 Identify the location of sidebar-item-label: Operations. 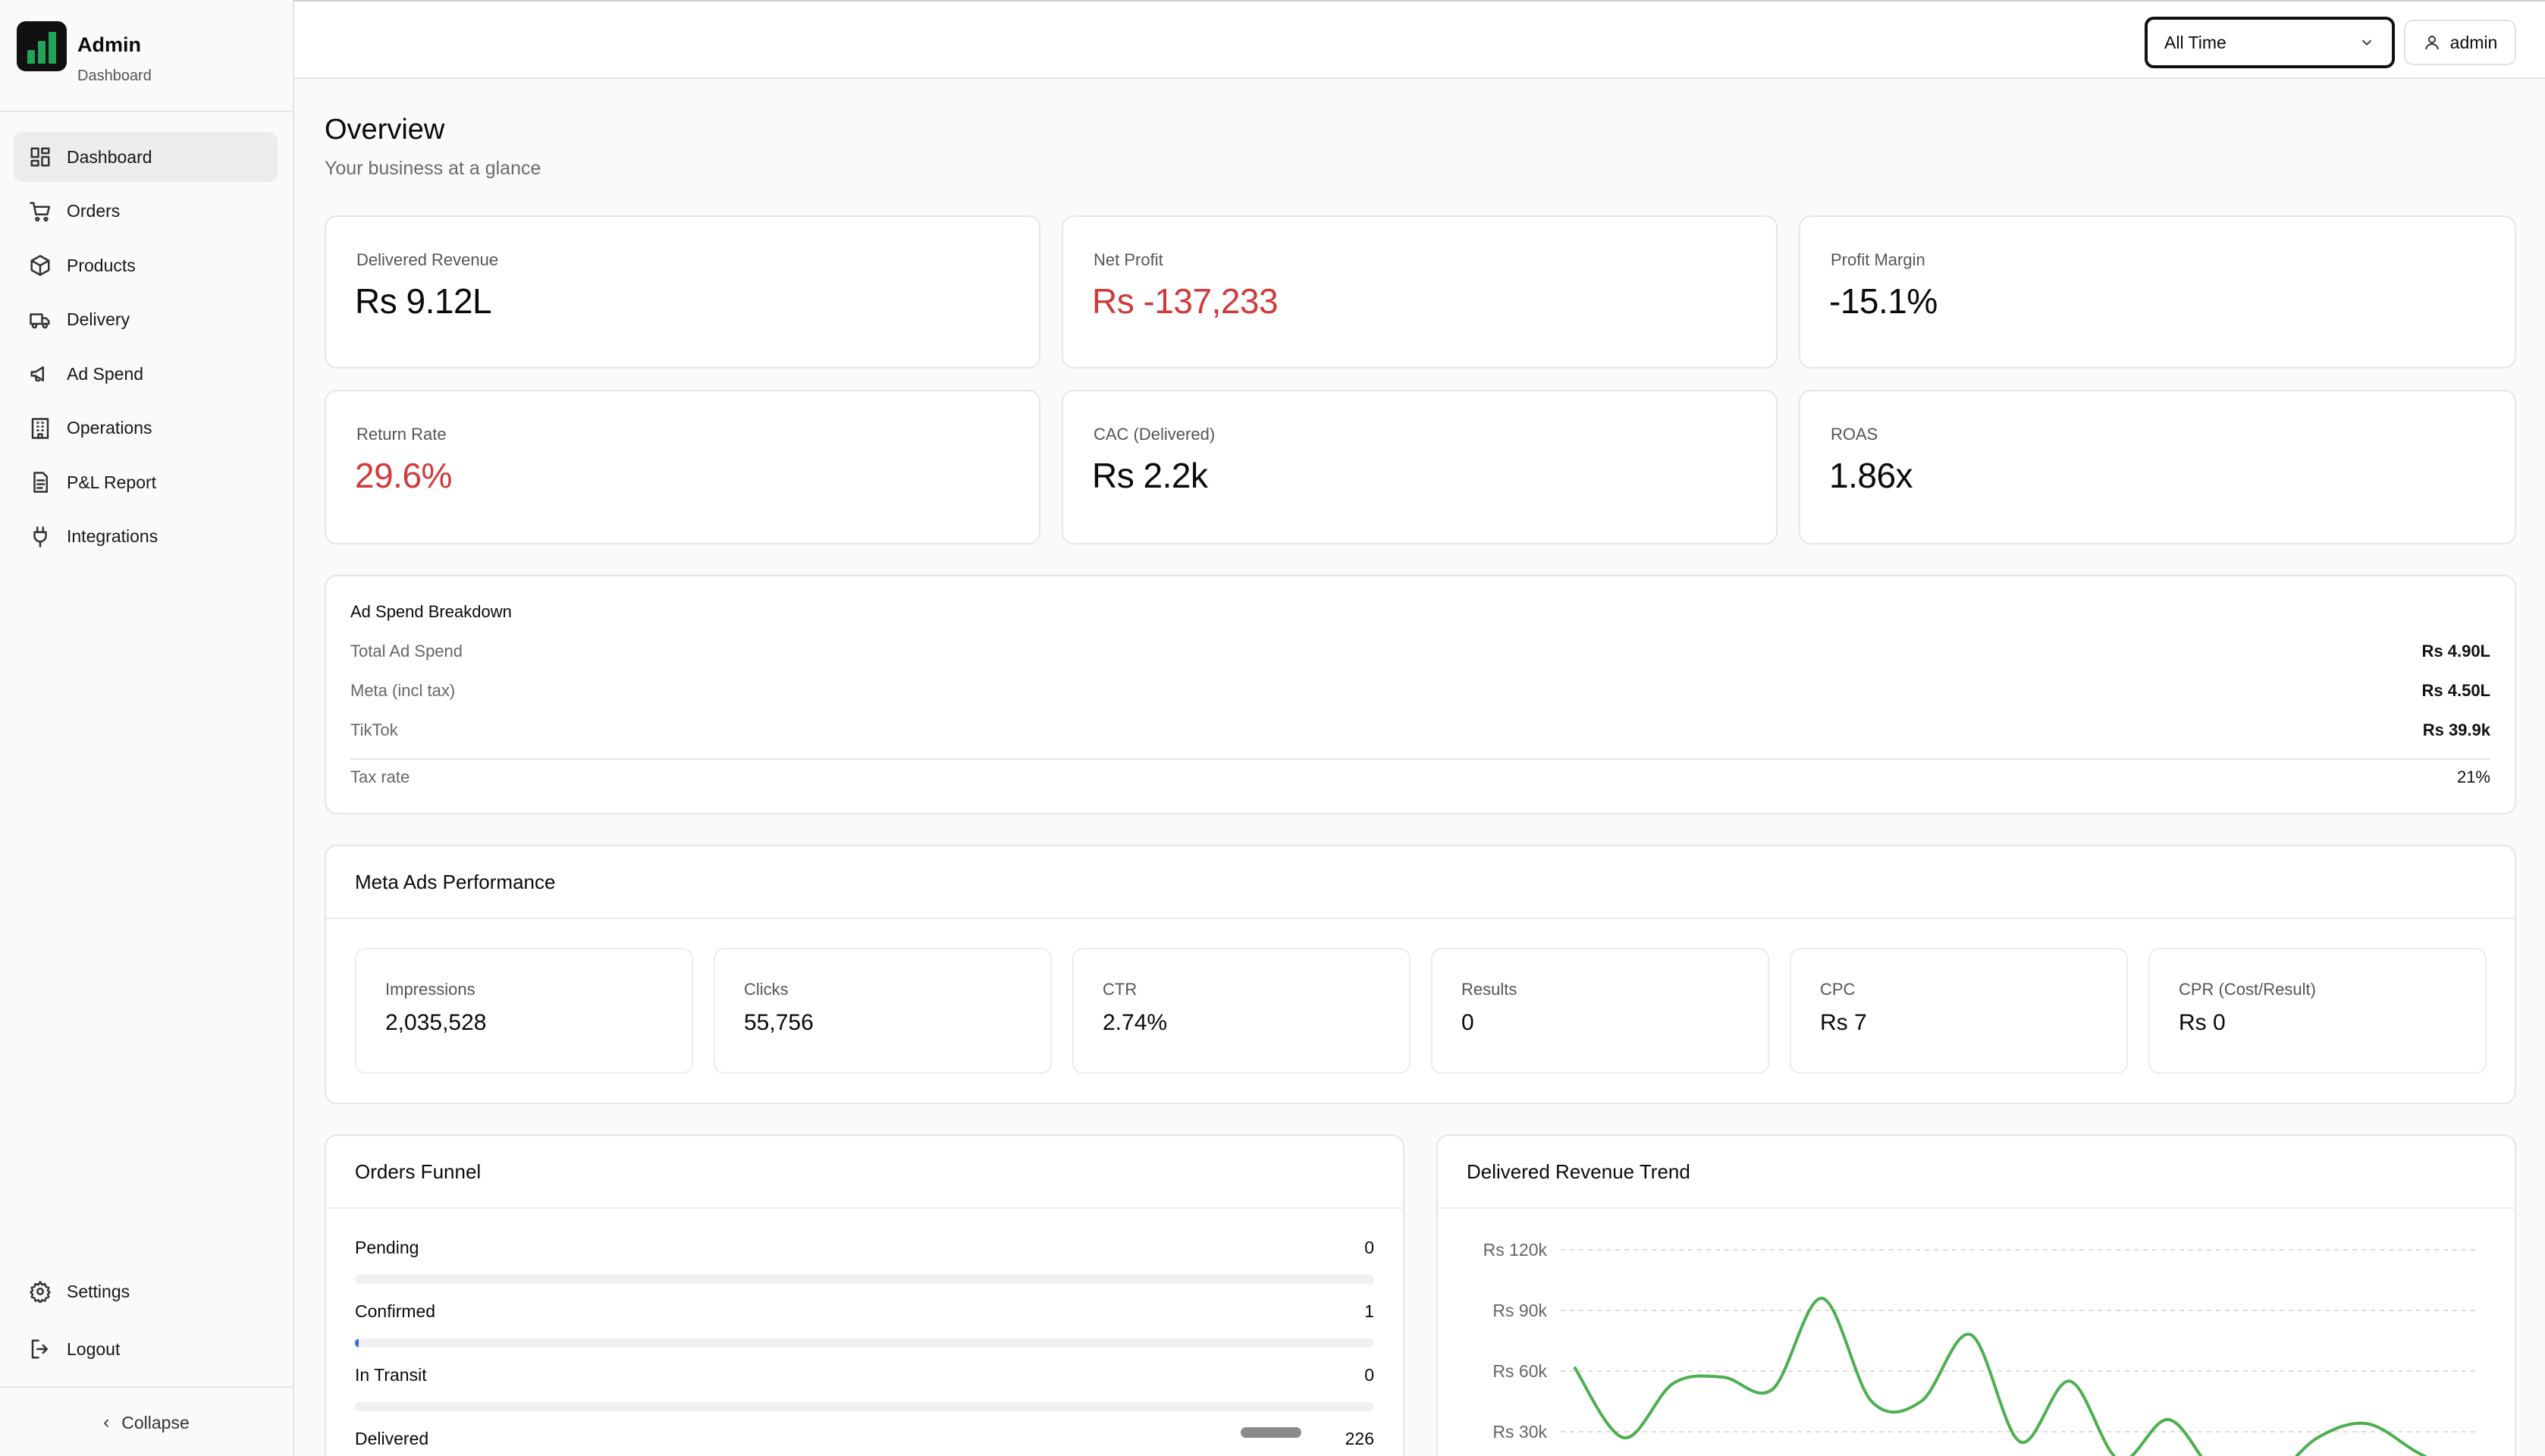
(109, 428).